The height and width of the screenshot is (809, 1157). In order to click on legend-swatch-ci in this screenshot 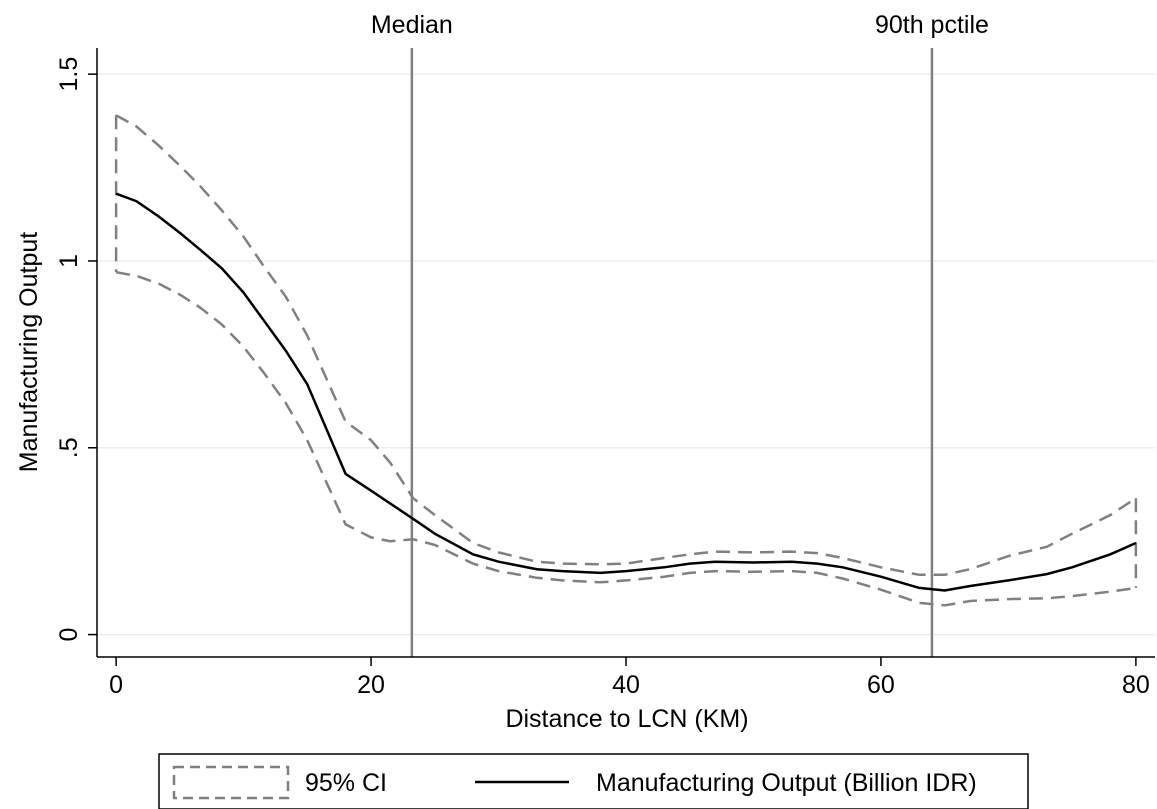, I will do `click(231, 782)`.